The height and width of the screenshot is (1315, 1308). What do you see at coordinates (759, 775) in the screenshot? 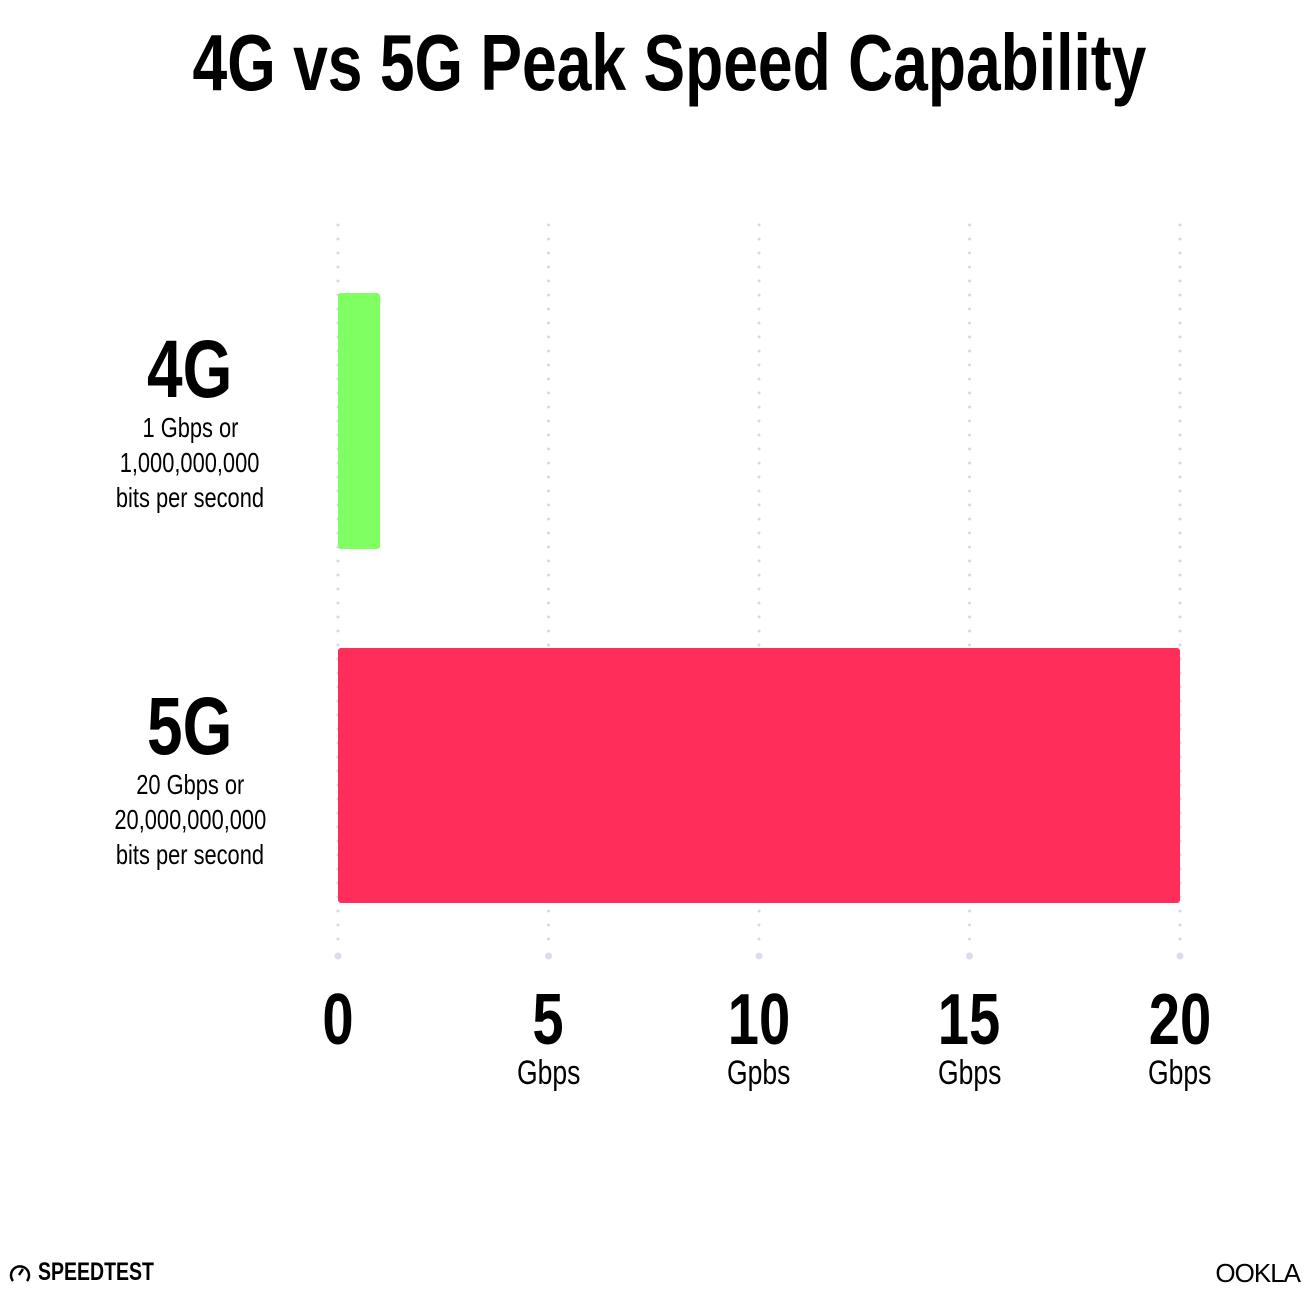
I see `bar-5g` at bounding box center [759, 775].